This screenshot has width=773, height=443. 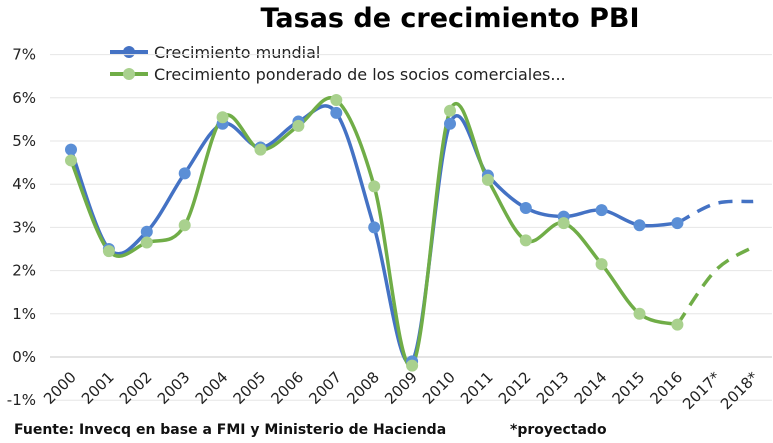 What do you see at coordinates (24, 271) in the screenshot?
I see `y-tick-label: 2%` at bounding box center [24, 271].